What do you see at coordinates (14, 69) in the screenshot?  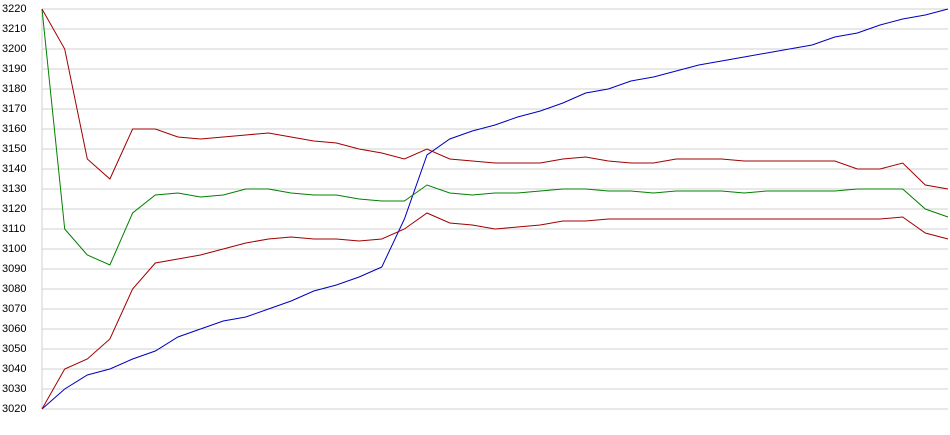 I see `y-tick-label: 3190` at bounding box center [14, 69].